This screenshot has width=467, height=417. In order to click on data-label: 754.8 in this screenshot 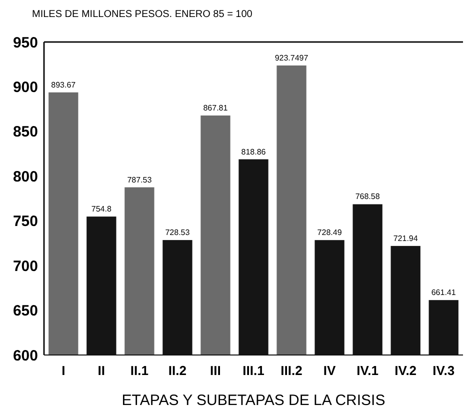, I will do `click(101, 209)`.